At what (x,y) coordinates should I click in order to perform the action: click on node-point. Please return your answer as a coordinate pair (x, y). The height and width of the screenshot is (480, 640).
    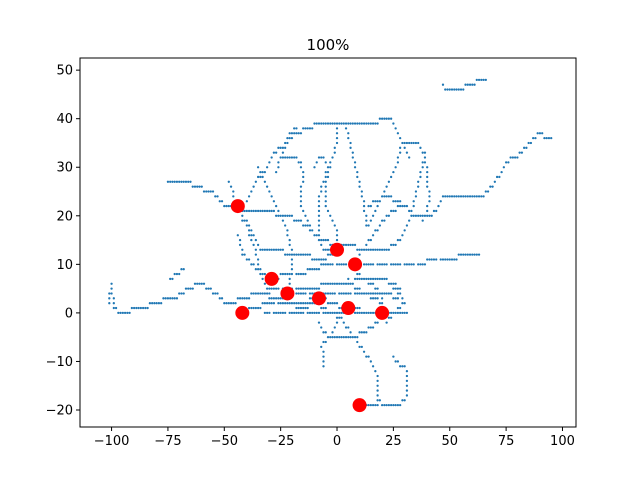
    Looking at the image, I should click on (355, 264).